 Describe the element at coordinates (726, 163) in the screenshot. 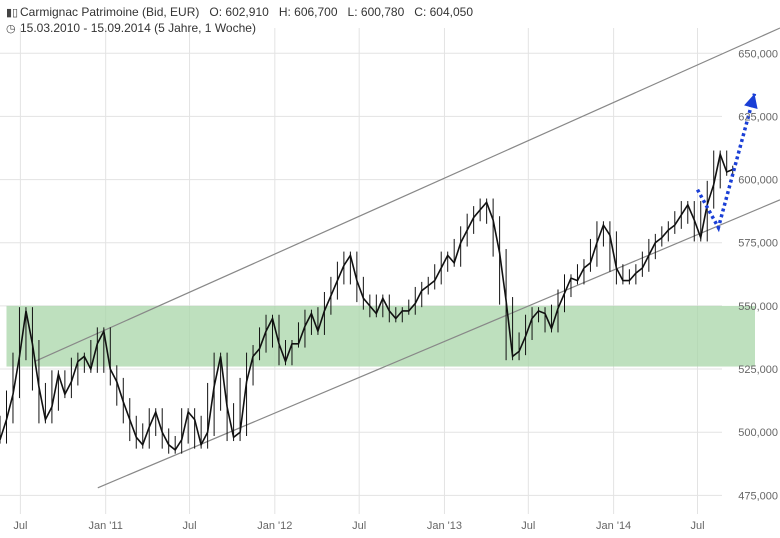

I see `projection-line` at that location.